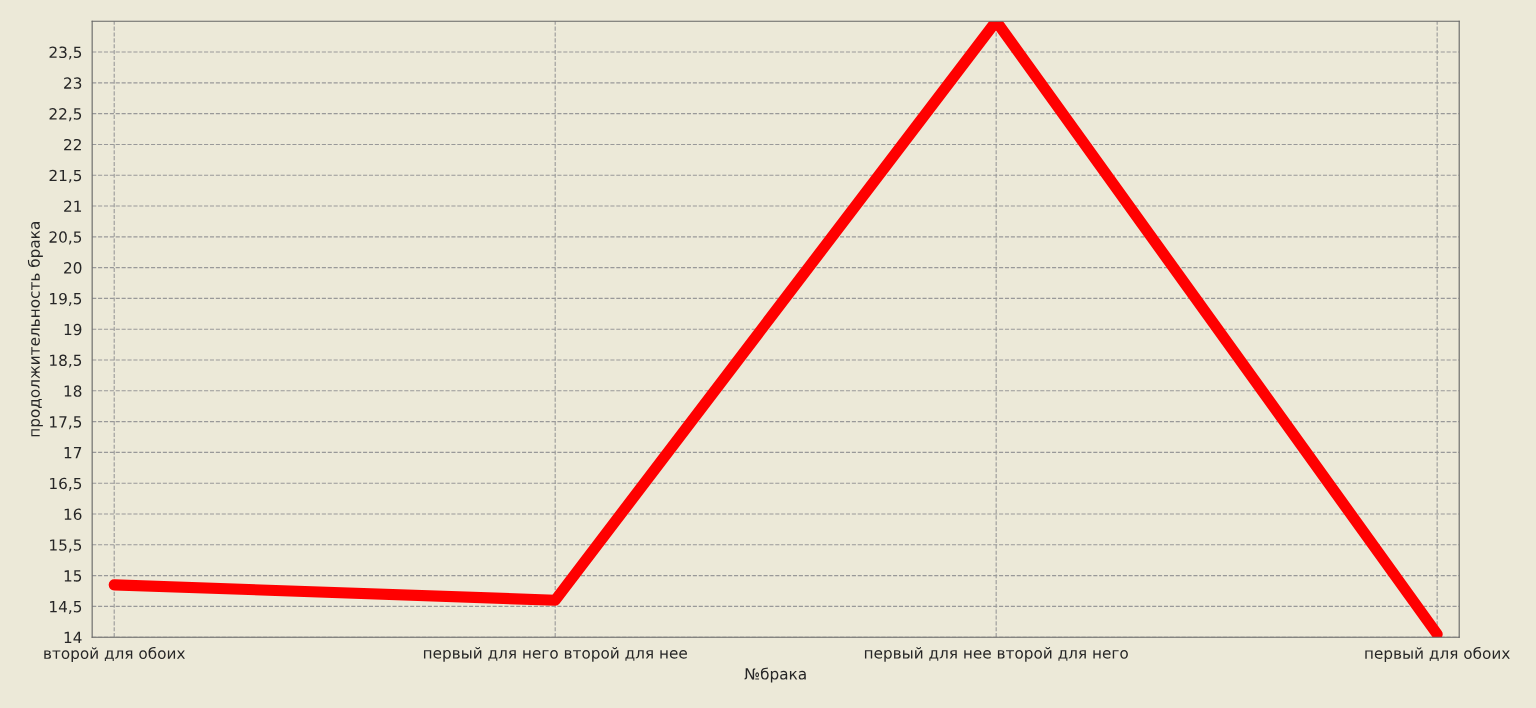  I want to click on y-tick-label: 23,5, so click(65, 53).